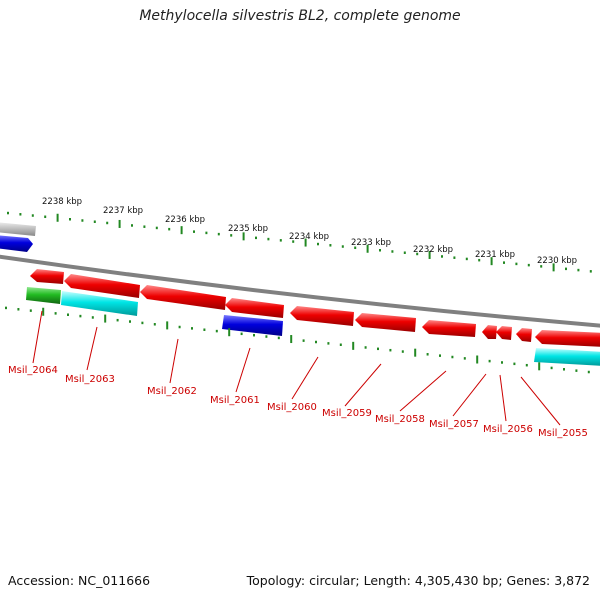  Describe the element at coordinates (371, 243) in the screenshot. I see `kbp-tick-label: 2233 kbp` at that location.